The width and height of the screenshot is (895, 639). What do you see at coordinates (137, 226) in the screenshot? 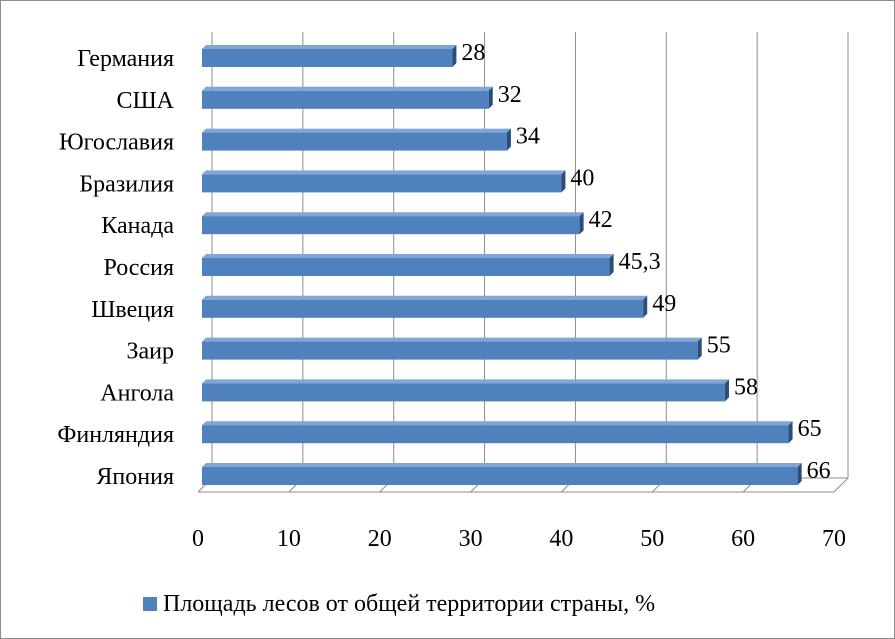
I see `category-label: Канада` at bounding box center [137, 226].